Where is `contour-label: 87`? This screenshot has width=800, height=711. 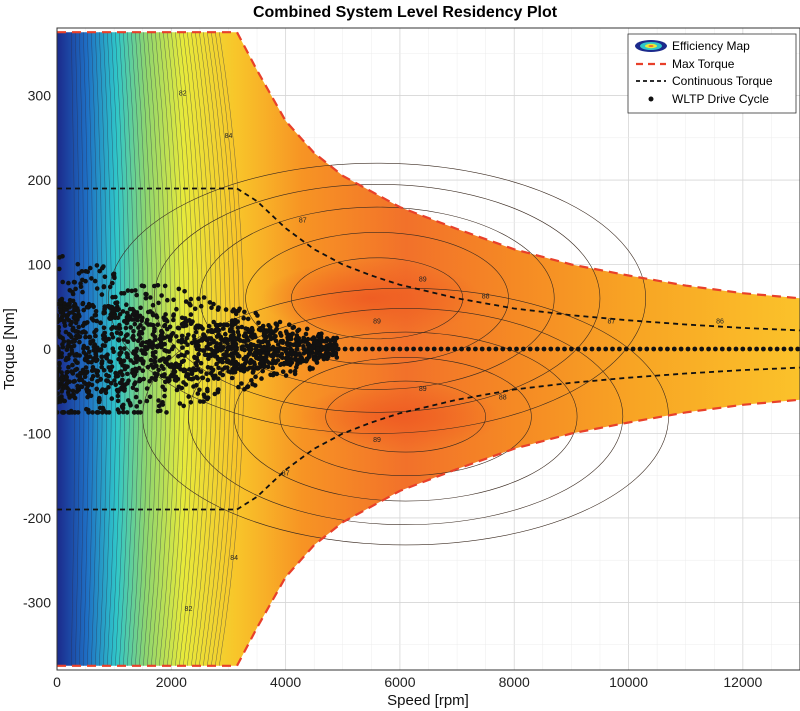 contour-label: 87 is located at coordinates (303, 220).